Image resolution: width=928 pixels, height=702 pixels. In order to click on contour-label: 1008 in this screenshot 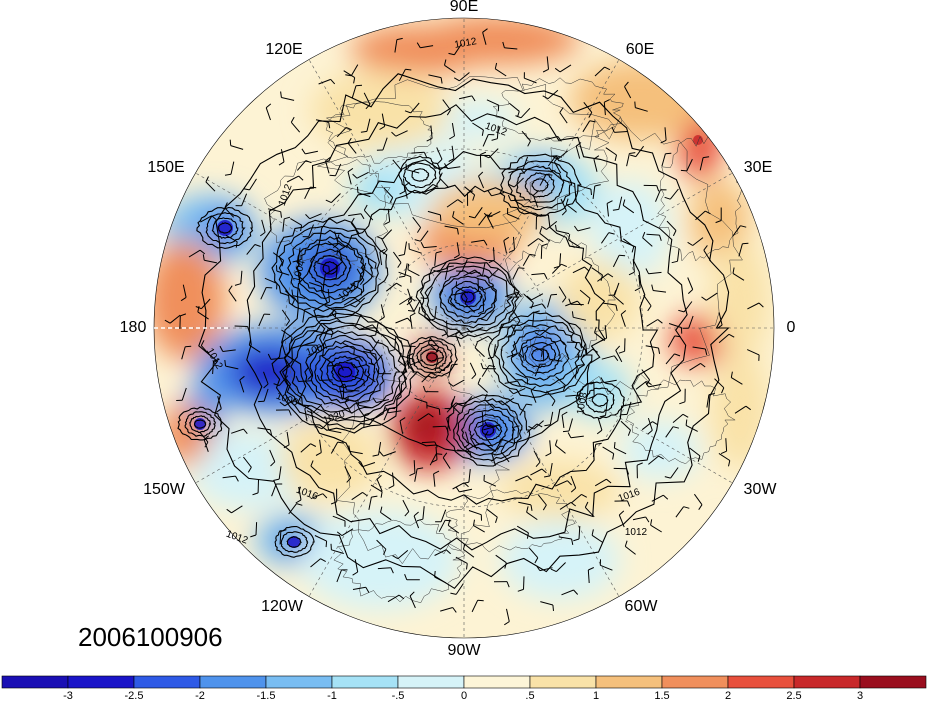, I will do `click(582, 403)`.